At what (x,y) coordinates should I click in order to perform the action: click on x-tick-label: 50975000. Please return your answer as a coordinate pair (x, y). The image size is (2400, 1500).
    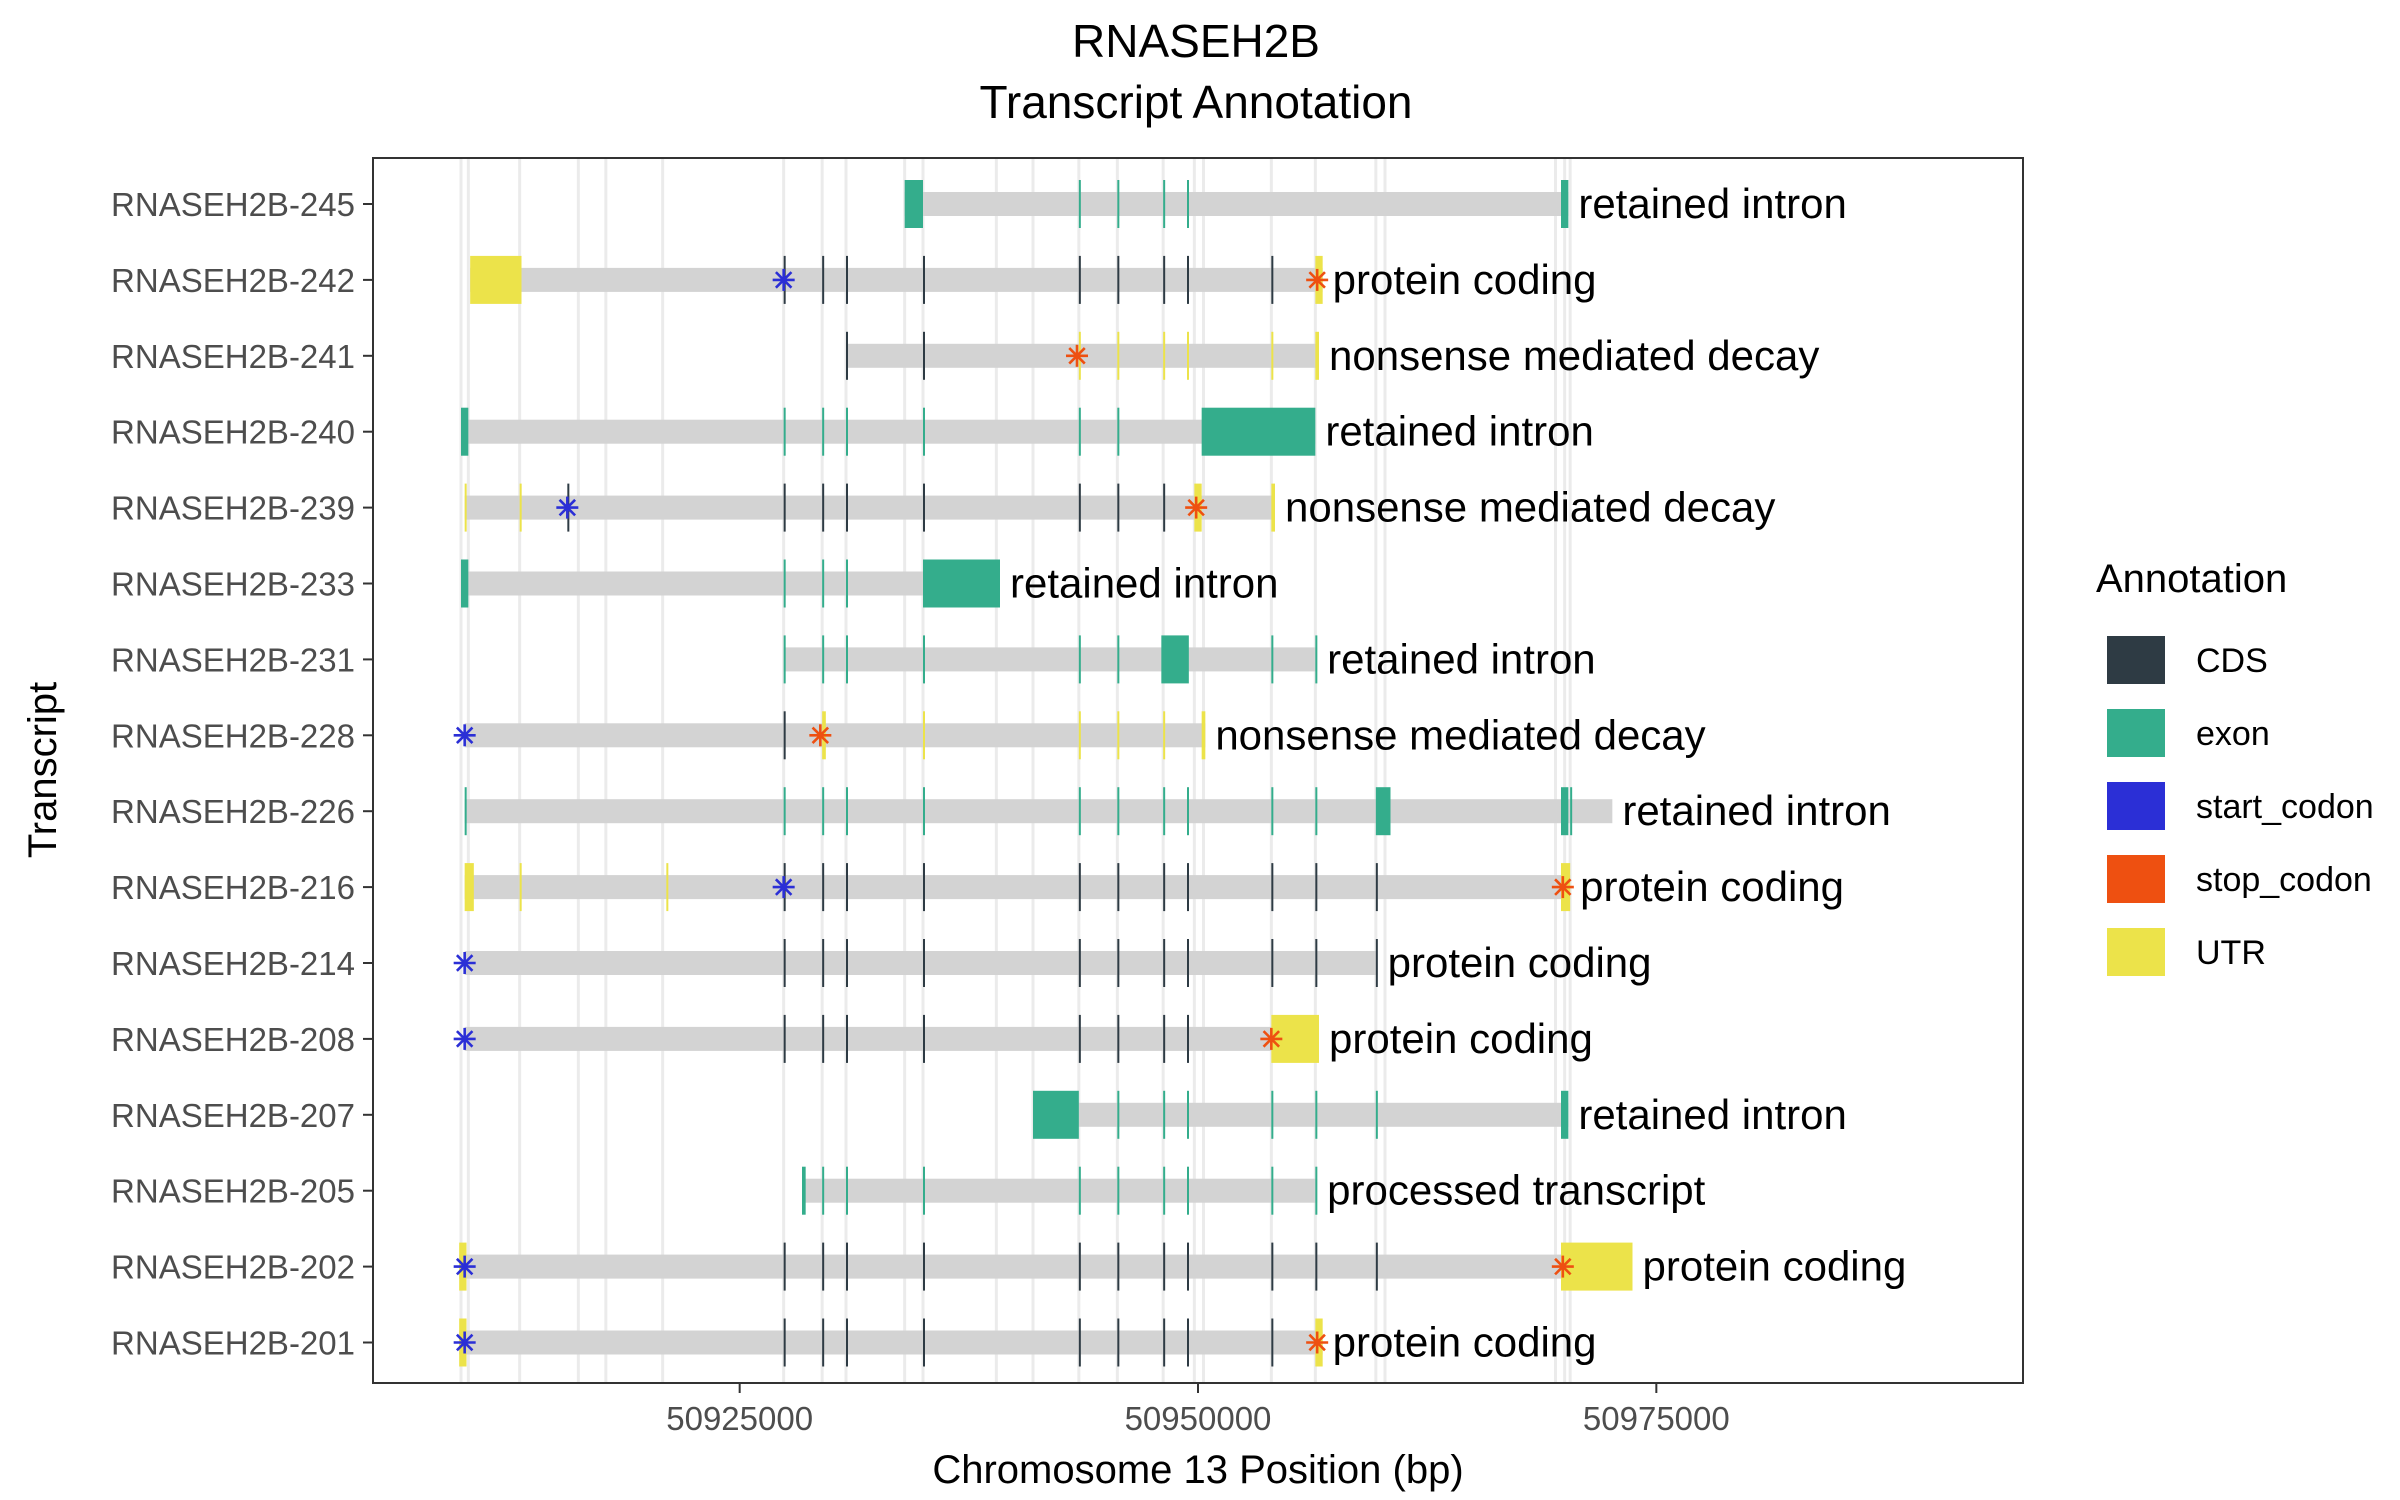
    Looking at the image, I should click on (1656, 1418).